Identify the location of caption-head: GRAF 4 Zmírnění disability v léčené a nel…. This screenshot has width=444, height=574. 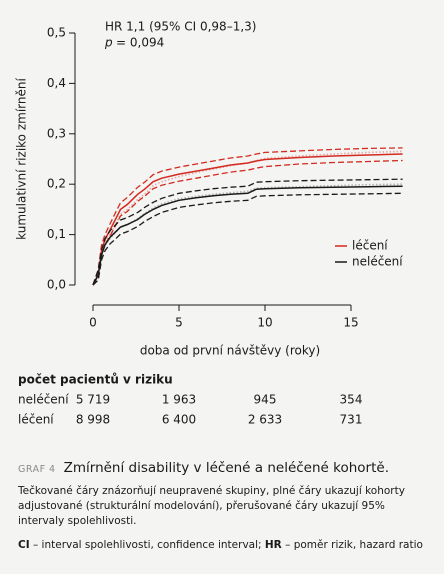
(224, 468).